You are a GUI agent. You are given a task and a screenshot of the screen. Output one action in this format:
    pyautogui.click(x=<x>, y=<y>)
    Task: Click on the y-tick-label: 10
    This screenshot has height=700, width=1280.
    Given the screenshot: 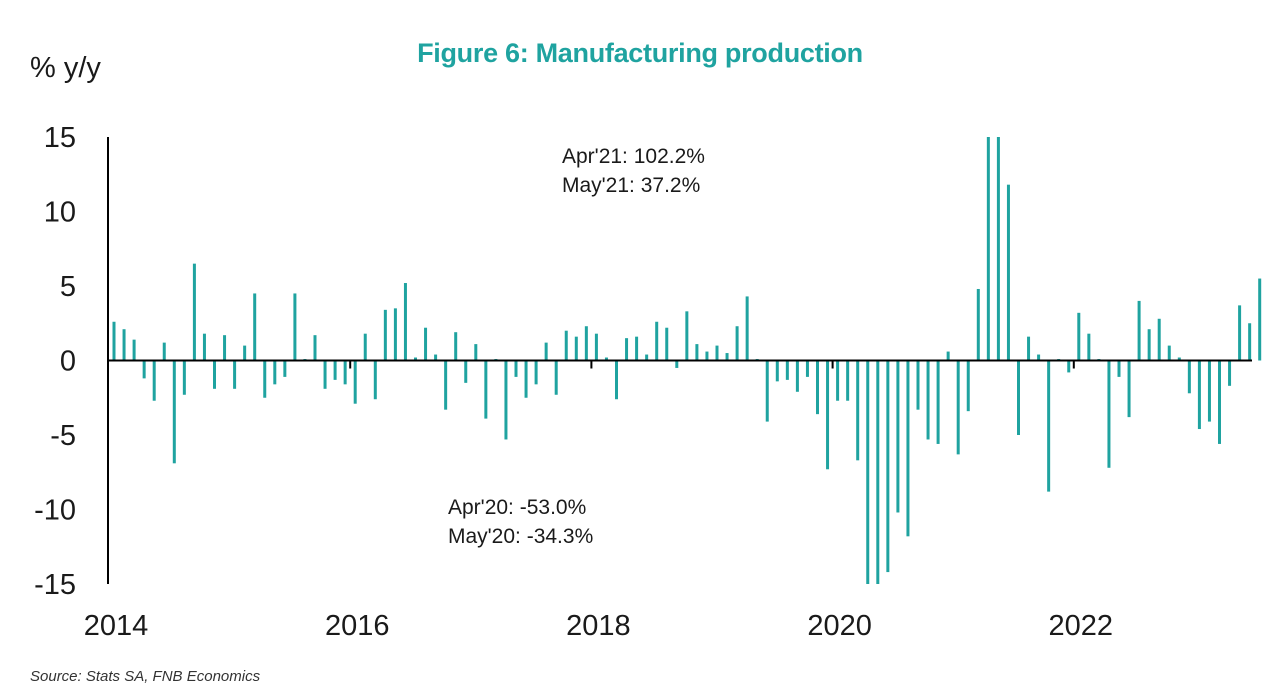 What is the action you would take?
    pyautogui.click(x=60, y=213)
    